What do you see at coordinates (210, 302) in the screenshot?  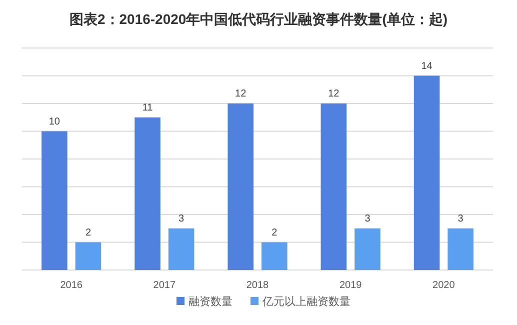 I see `legend-label: 融资数量` at bounding box center [210, 302].